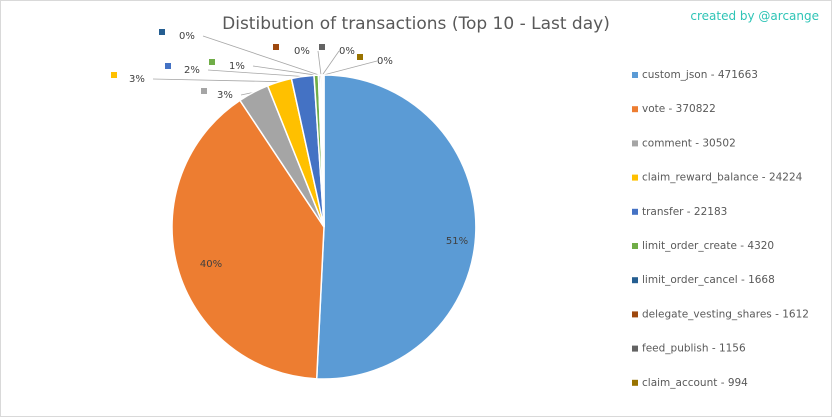 This screenshot has height=418, width=832. What do you see at coordinates (694, 349) in the screenshot?
I see `legend-label-feed_publish: feed_publish - 1156` at bounding box center [694, 349].